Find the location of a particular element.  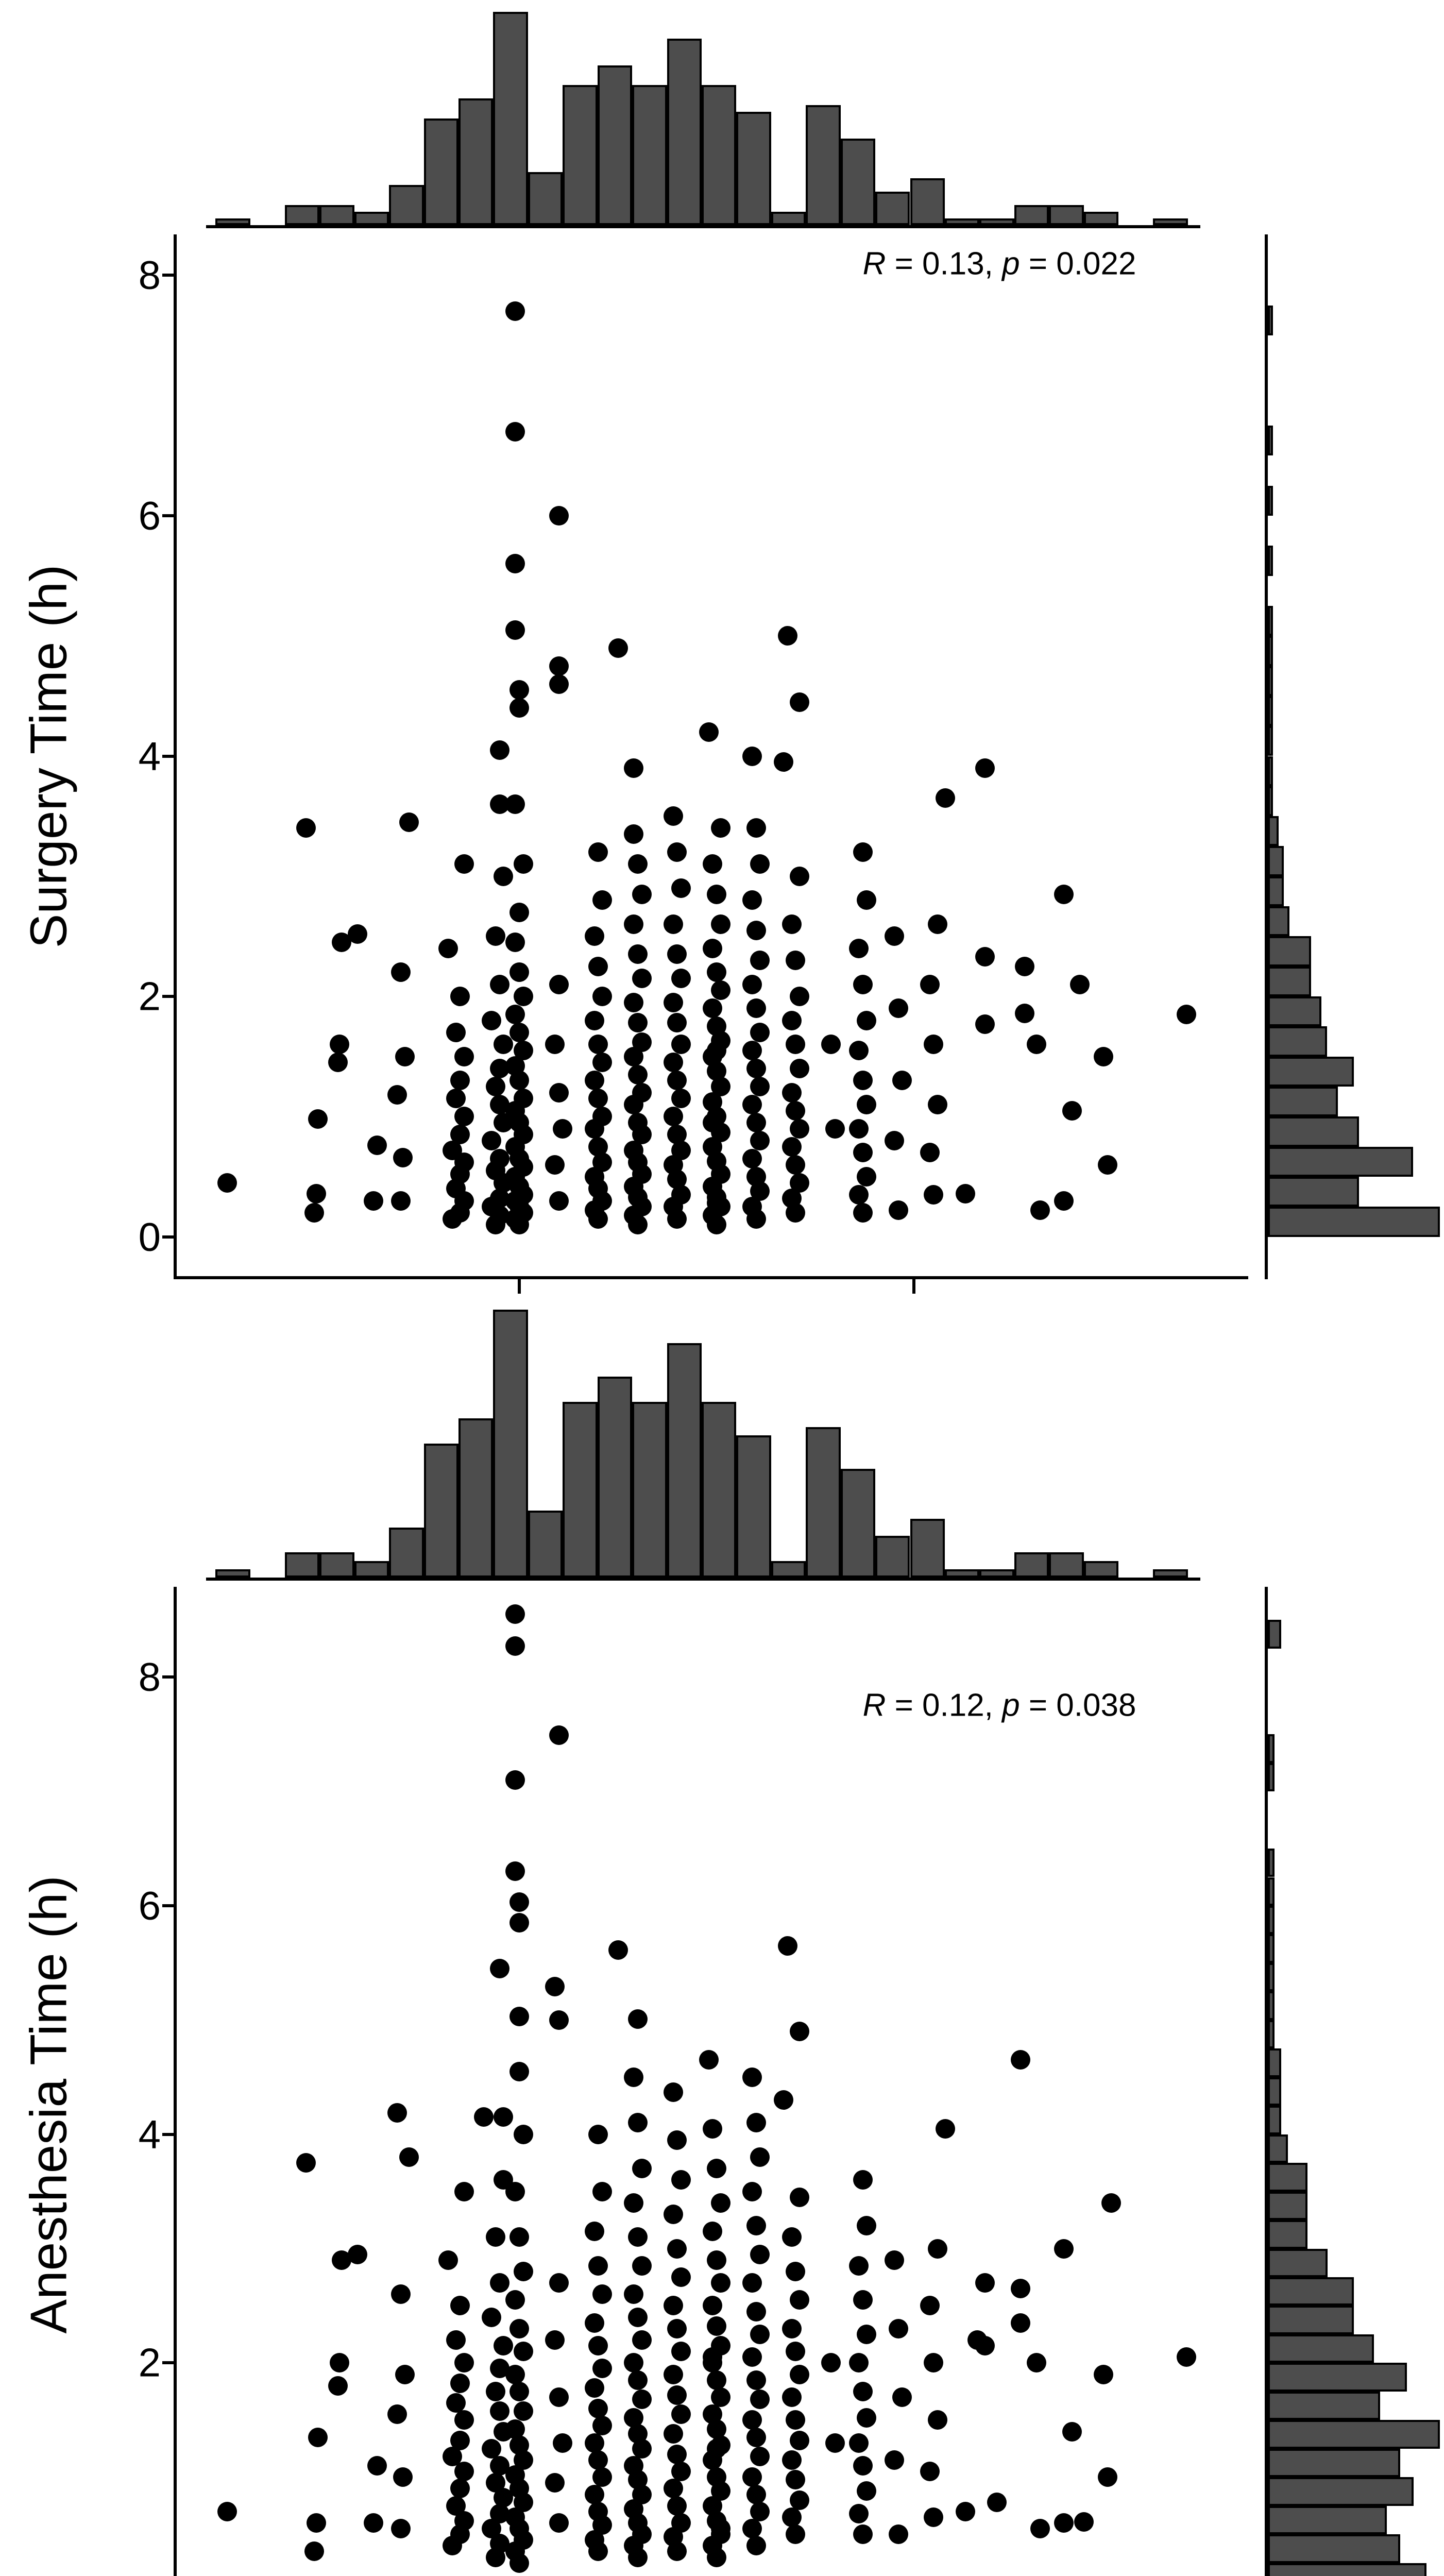

r-symbol: R is located at coordinates (874, 264).